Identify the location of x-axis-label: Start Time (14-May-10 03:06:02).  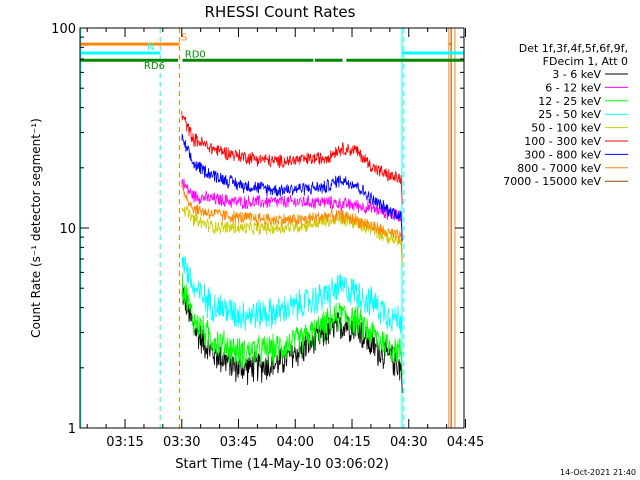
(282, 464).